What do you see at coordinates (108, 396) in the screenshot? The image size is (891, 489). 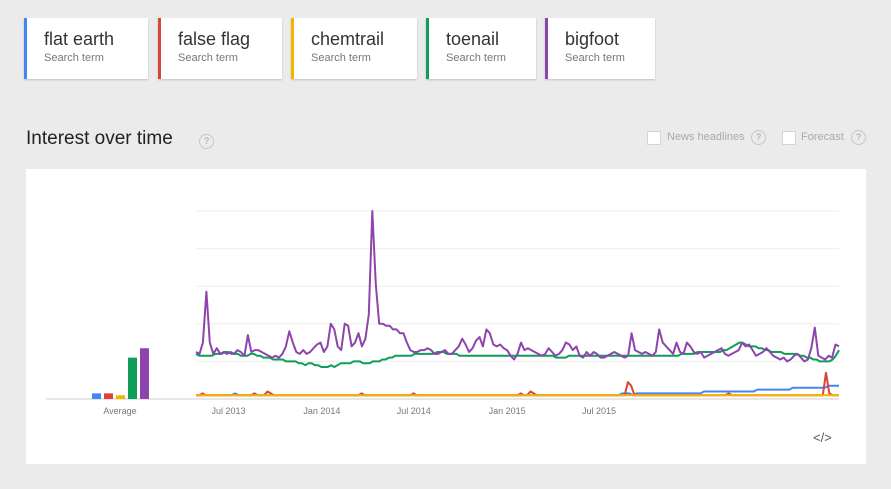 I see `average-bar-false-flag` at bounding box center [108, 396].